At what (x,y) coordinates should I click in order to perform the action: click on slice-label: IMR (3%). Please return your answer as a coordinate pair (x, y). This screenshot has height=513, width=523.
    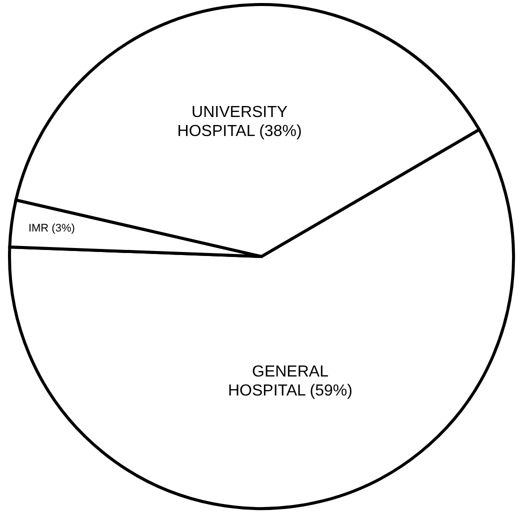
    Looking at the image, I should click on (51, 228).